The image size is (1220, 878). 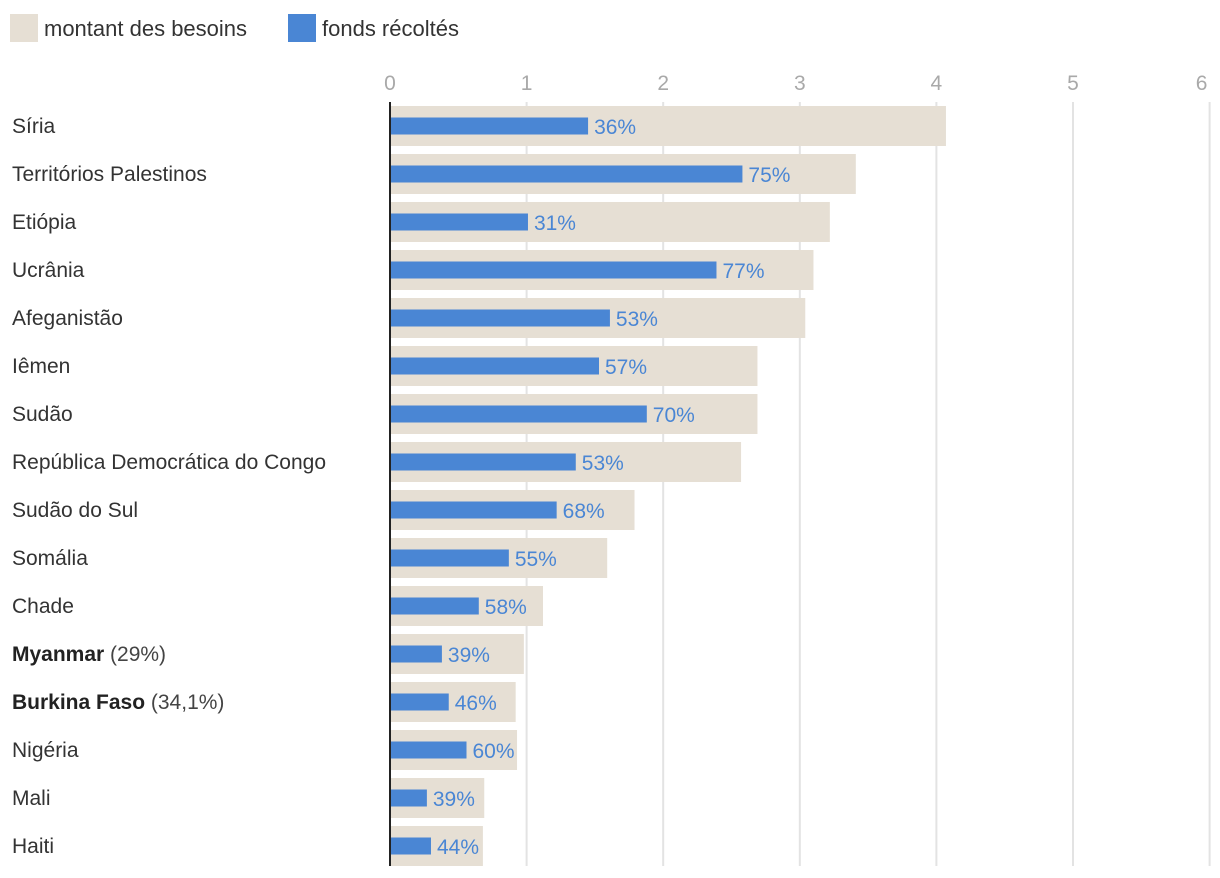 What do you see at coordinates (265, 750) in the screenshot?
I see `chart-row: 60% Nigéria` at bounding box center [265, 750].